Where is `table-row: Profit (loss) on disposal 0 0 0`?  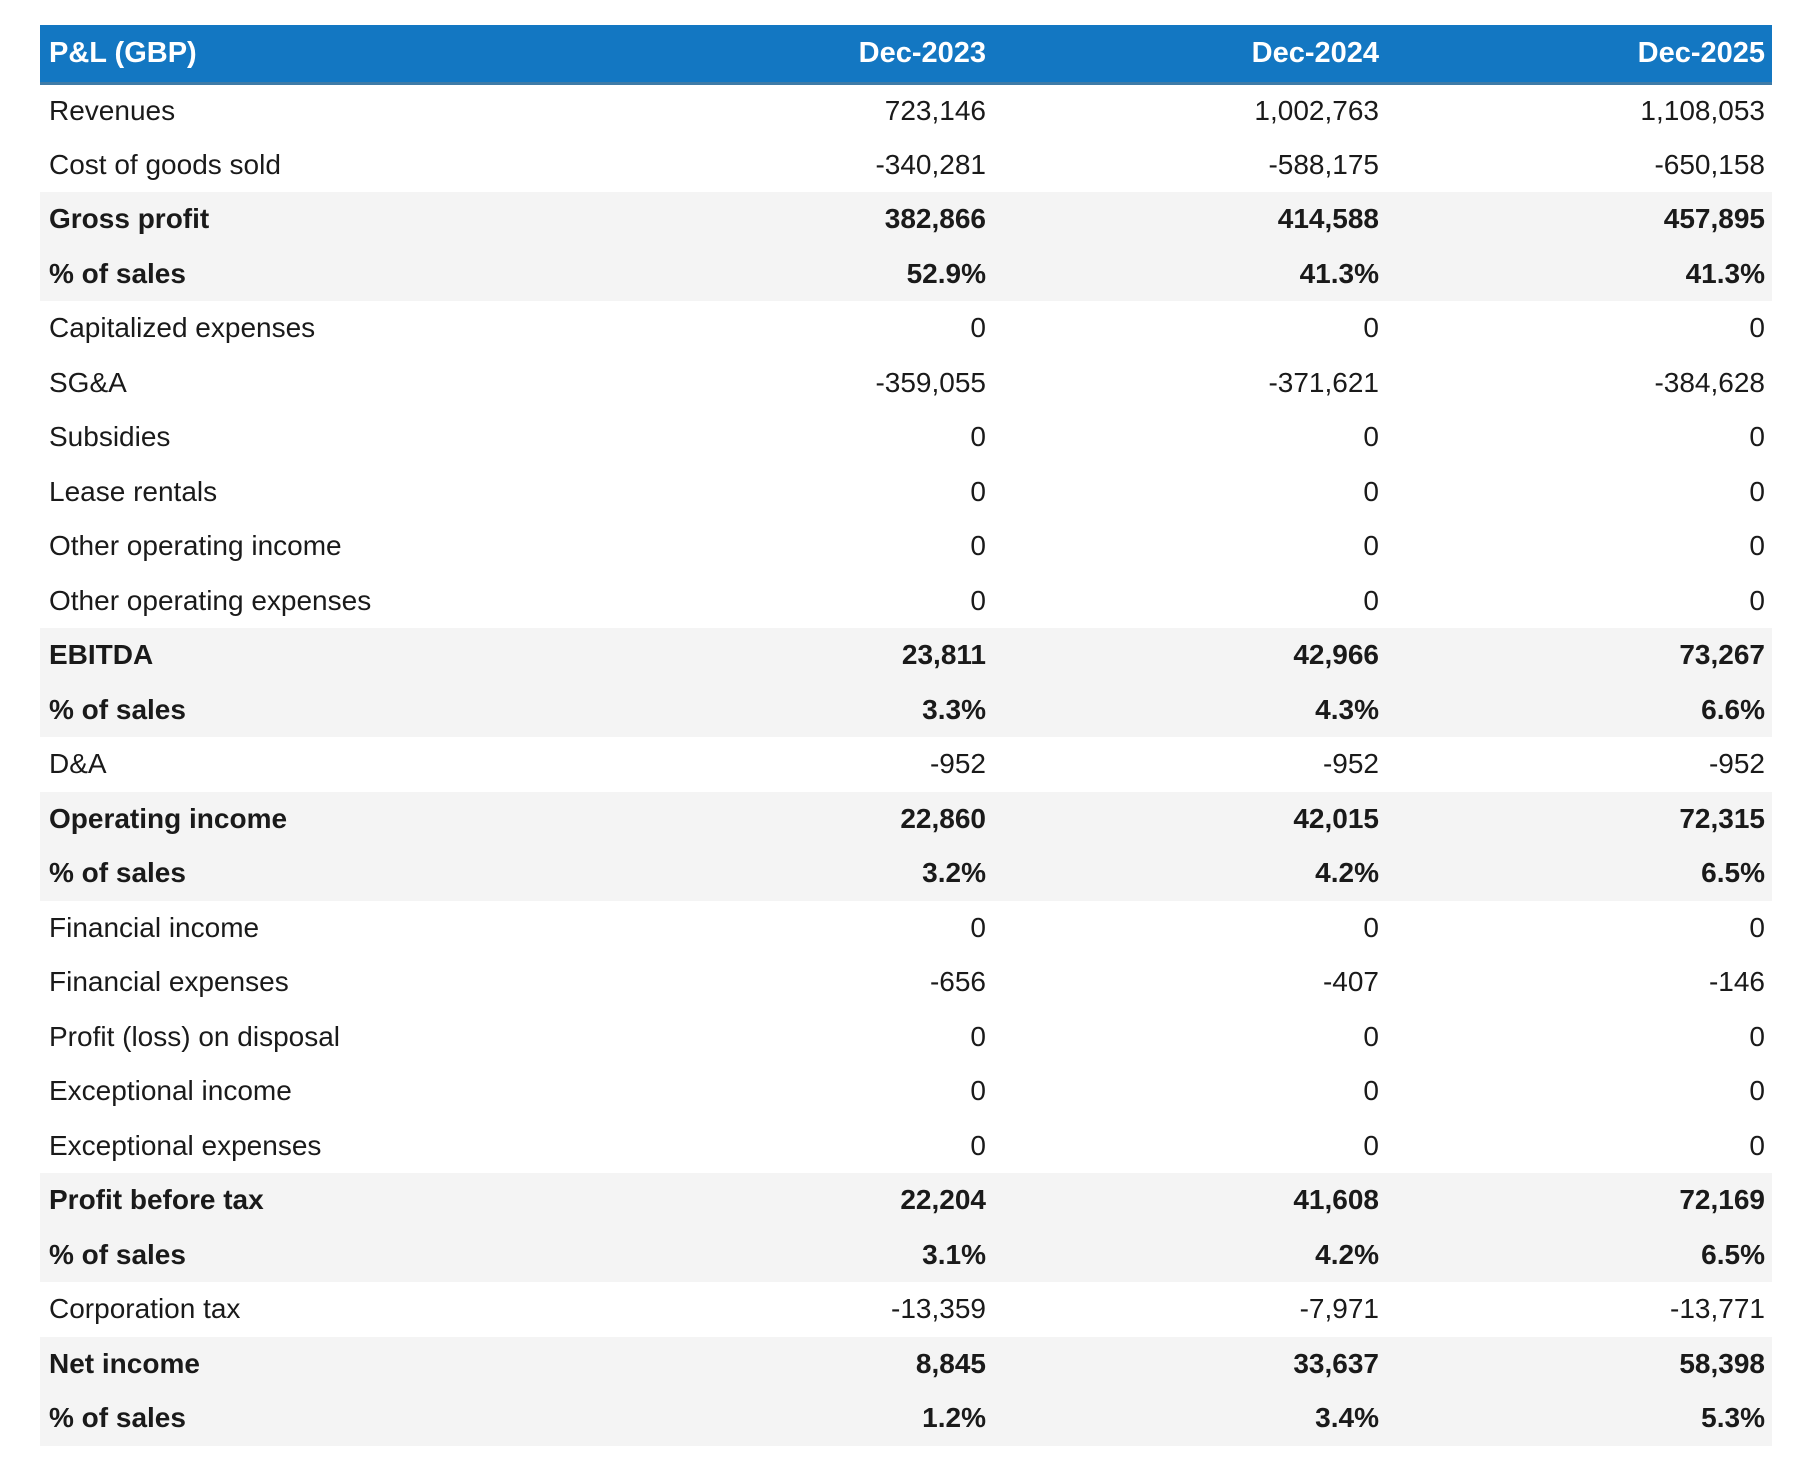 table-row: Profit (loss) on disposal 0 0 0 is located at coordinates (906, 1036).